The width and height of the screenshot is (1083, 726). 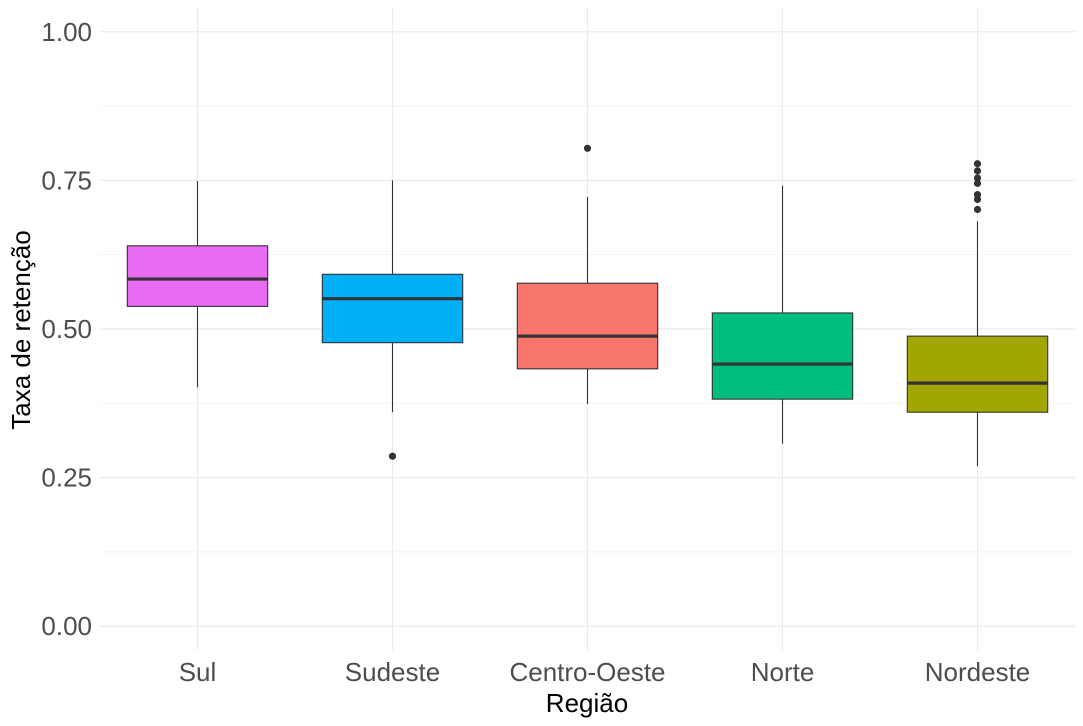 What do you see at coordinates (977, 313) in the screenshot?
I see `box-nordeste` at bounding box center [977, 313].